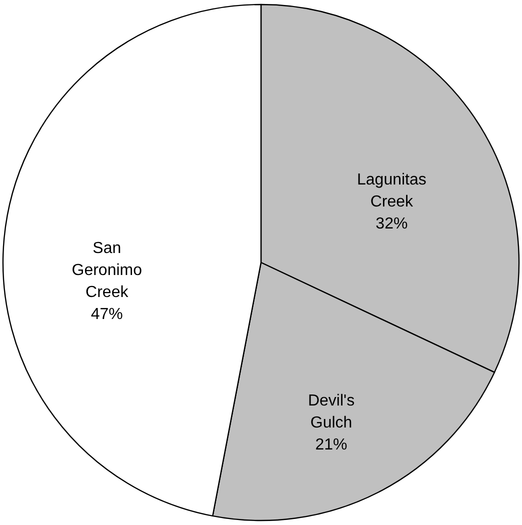  What do you see at coordinates (331, 412) in the screenshot?
I see `slice-label: Devil's Gulch` at bounding box center [331, 412].